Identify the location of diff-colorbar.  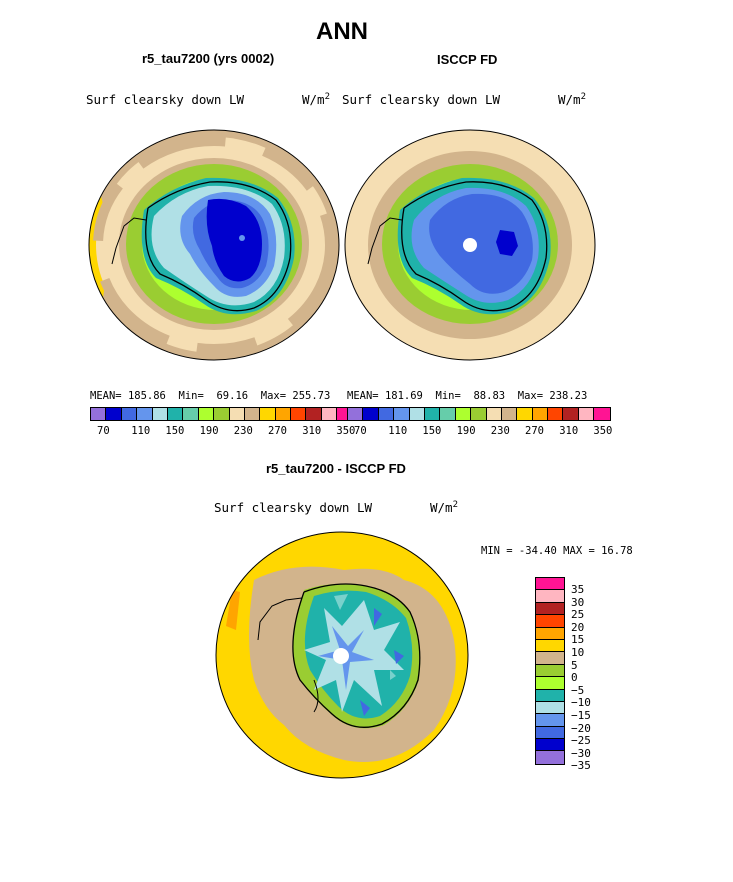
(550, 671).